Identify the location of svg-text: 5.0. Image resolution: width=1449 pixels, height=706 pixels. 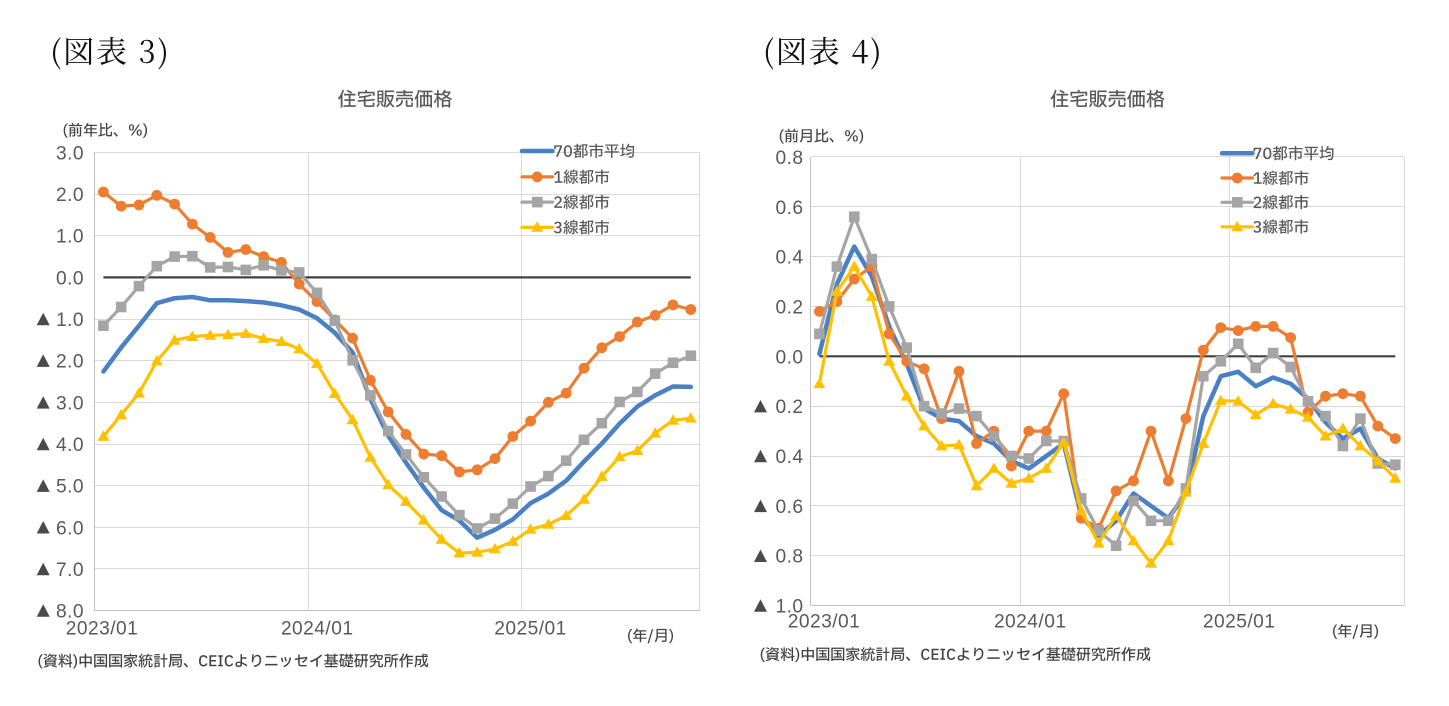
(70, 487).